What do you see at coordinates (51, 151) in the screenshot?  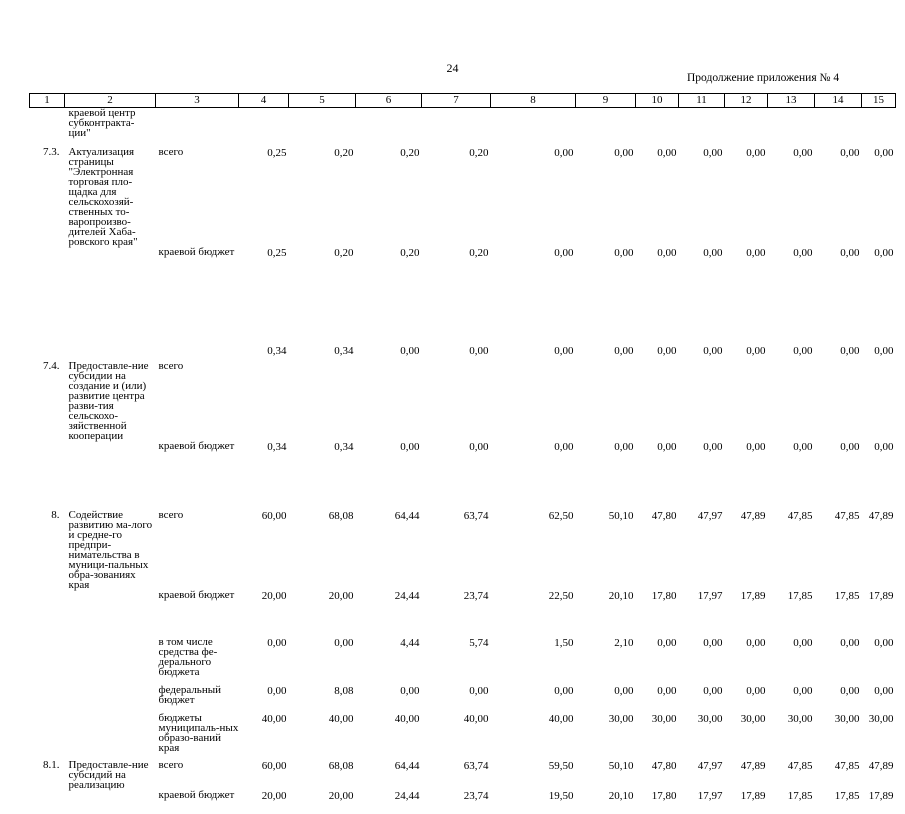 I see `row-index: 7.3.` at bounding box center [51, 151].